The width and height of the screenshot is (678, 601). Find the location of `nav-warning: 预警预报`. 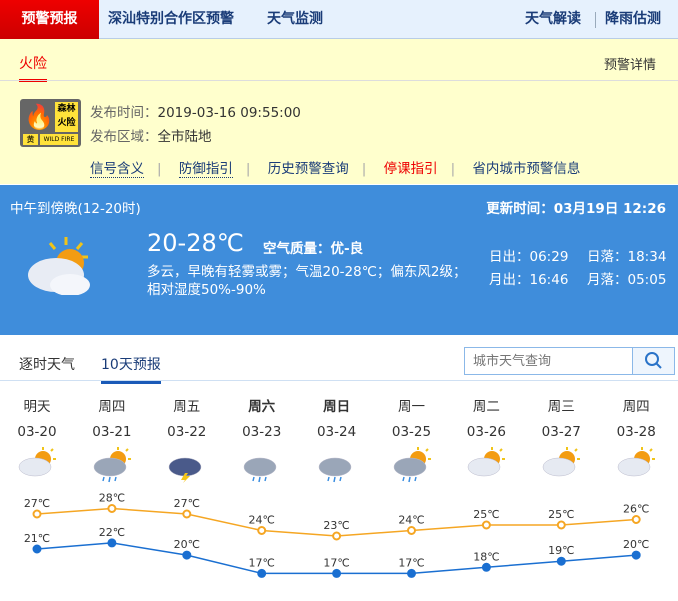

nav-warning: 预警预报 is located at coordinates (49, 19).